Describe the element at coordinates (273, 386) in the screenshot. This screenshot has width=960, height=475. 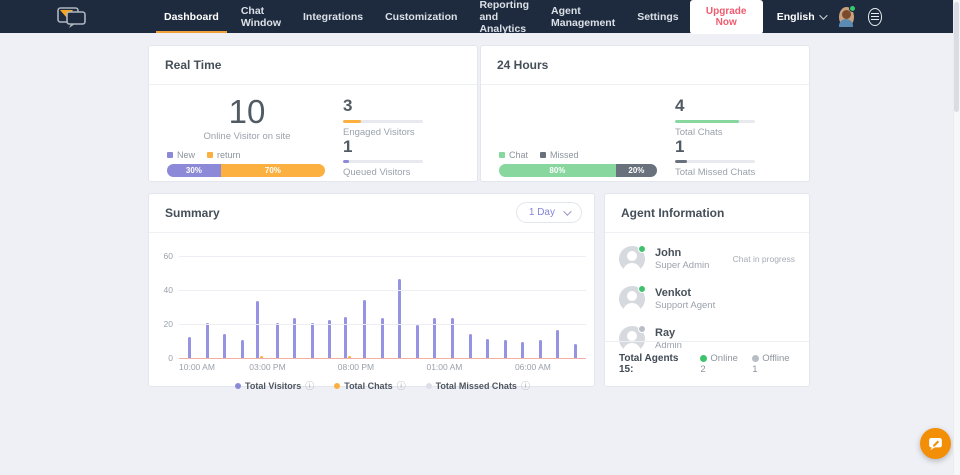
I see `legend-label: Total Visitors` at that location.